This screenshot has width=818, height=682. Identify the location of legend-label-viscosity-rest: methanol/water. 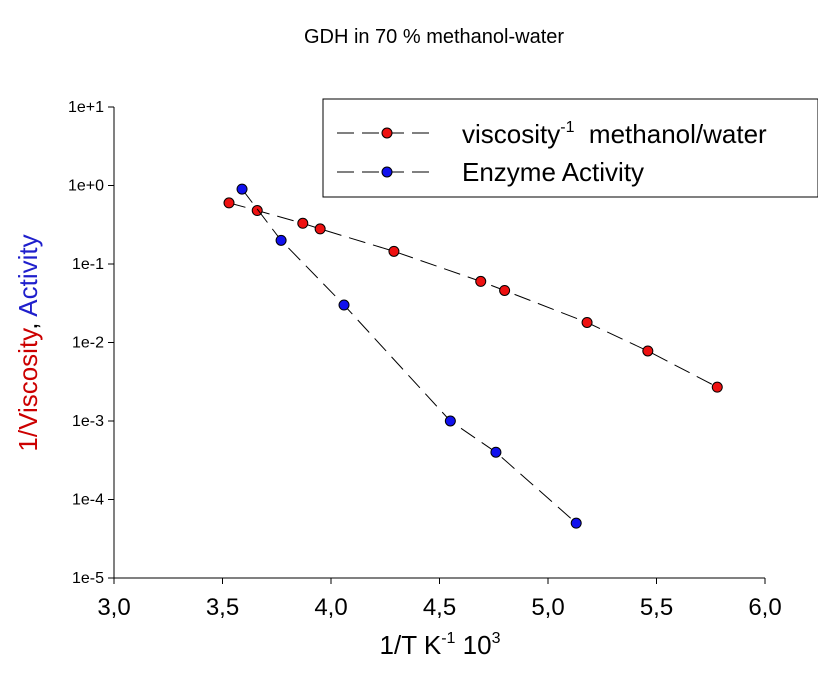
(670, 134).